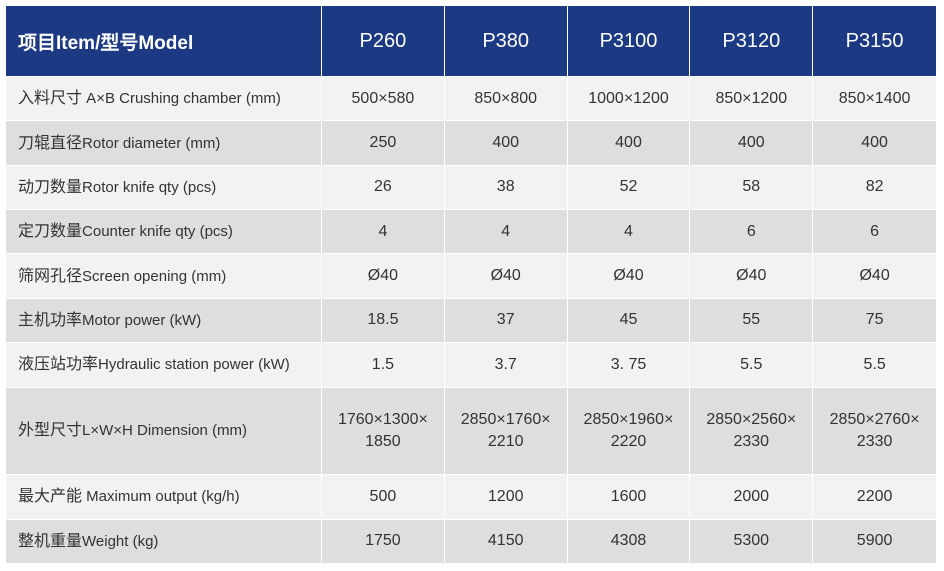 This screenshot has height=571, width=944. Describe the element at coordinates (50, 496) in the screenshot. I see `row-label-zh: 最大产能` at that location.